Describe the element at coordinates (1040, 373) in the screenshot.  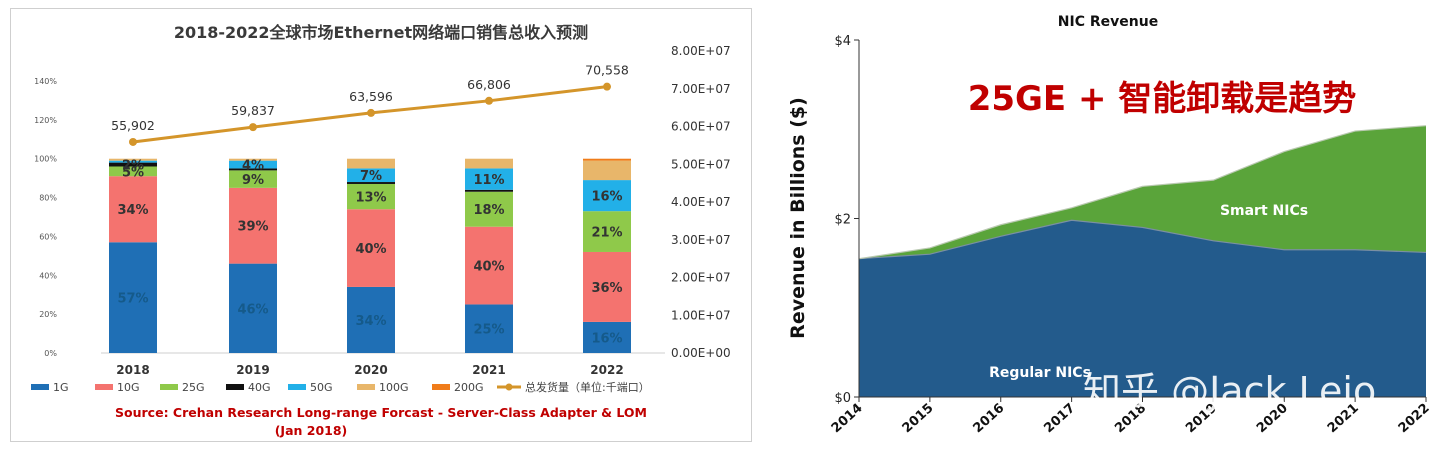
I see `regular-nics-label: Regular NICs` at that location.